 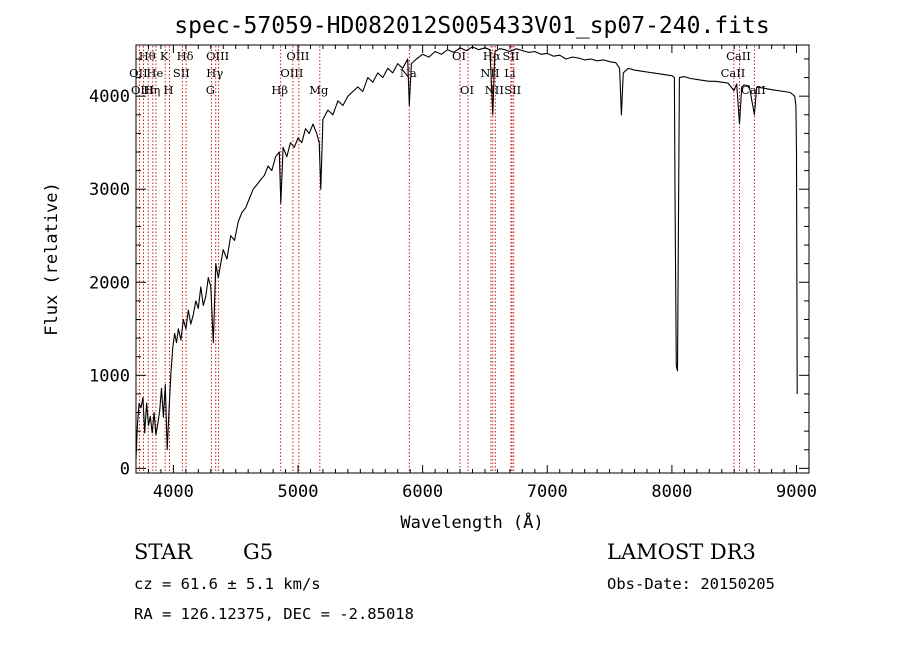 What do you see at coordinates (155, 73) in the screenshot?
I see `line-marker-label-4: He` at bounding box center [155, 73].